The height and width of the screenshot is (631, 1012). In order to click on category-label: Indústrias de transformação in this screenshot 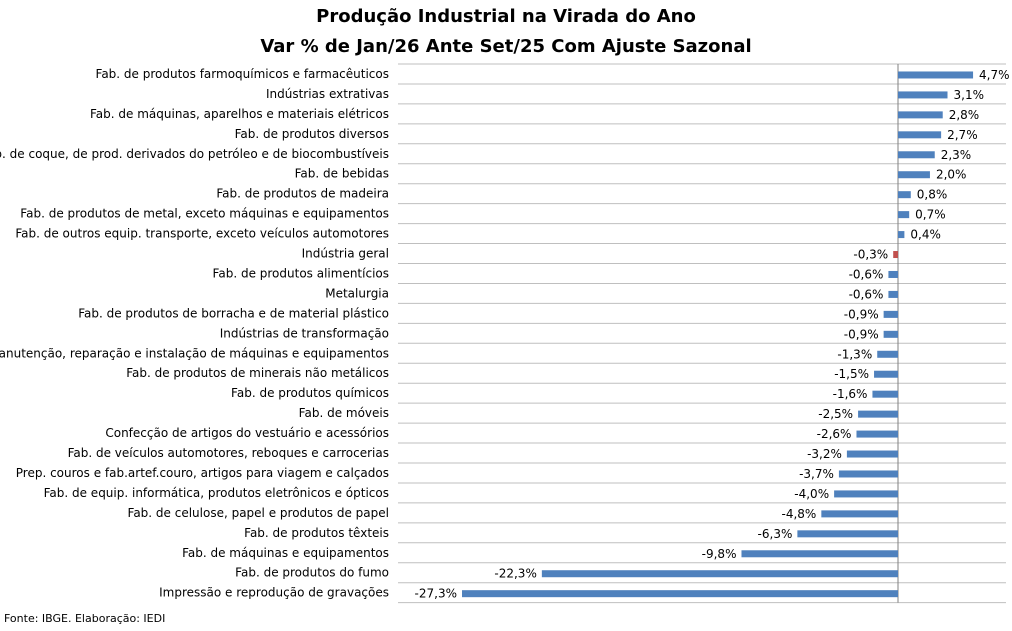, I will do `click(304, 333)`.